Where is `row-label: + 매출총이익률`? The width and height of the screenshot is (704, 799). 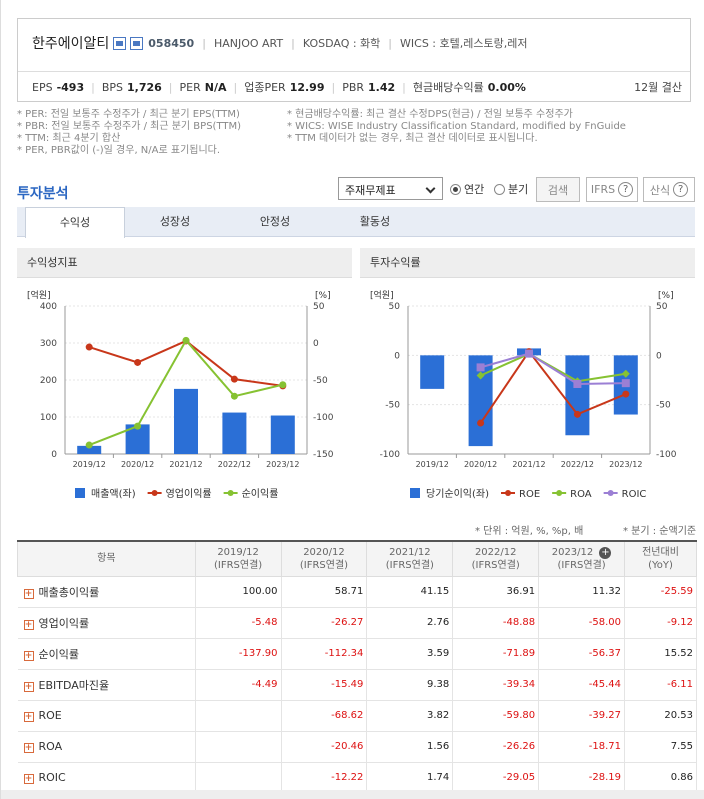
row-label: + 매출총이익률 is located at coordinates (106, 592).